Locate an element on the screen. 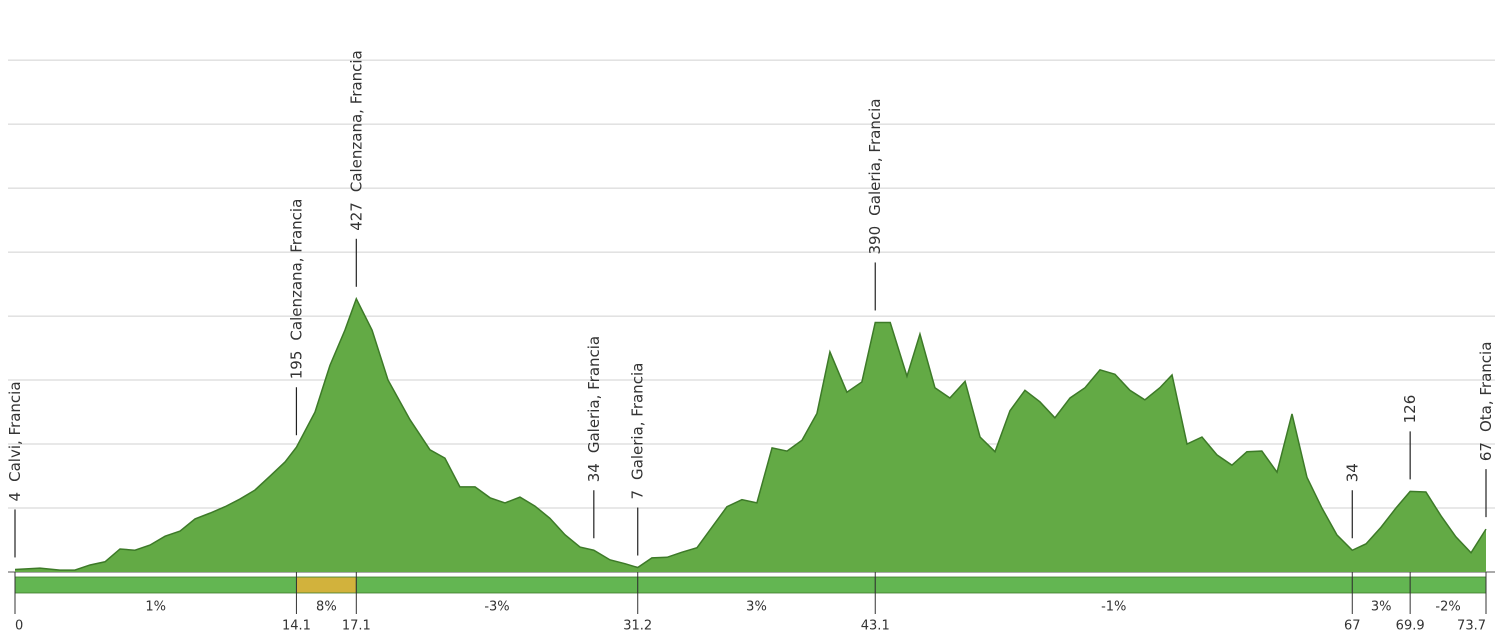 The image size is (1507, 636). x-tick-label: 67 is located at coordinates (1352, 626).